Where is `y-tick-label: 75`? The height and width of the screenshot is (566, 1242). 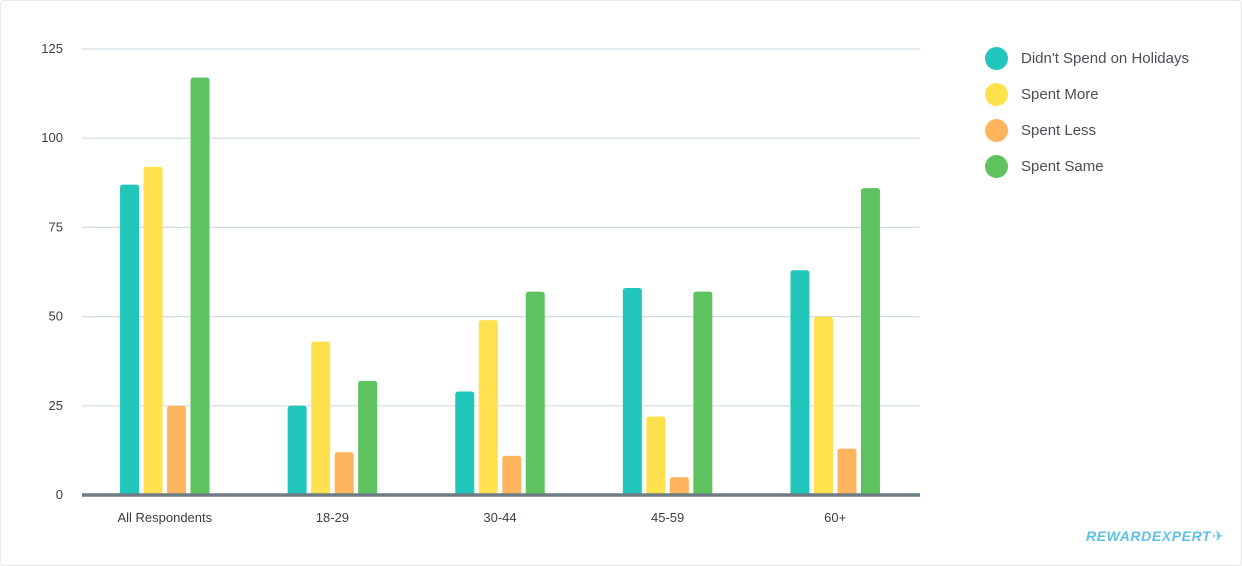
y-tick-label: 75 is located at coordinates (56, 226).